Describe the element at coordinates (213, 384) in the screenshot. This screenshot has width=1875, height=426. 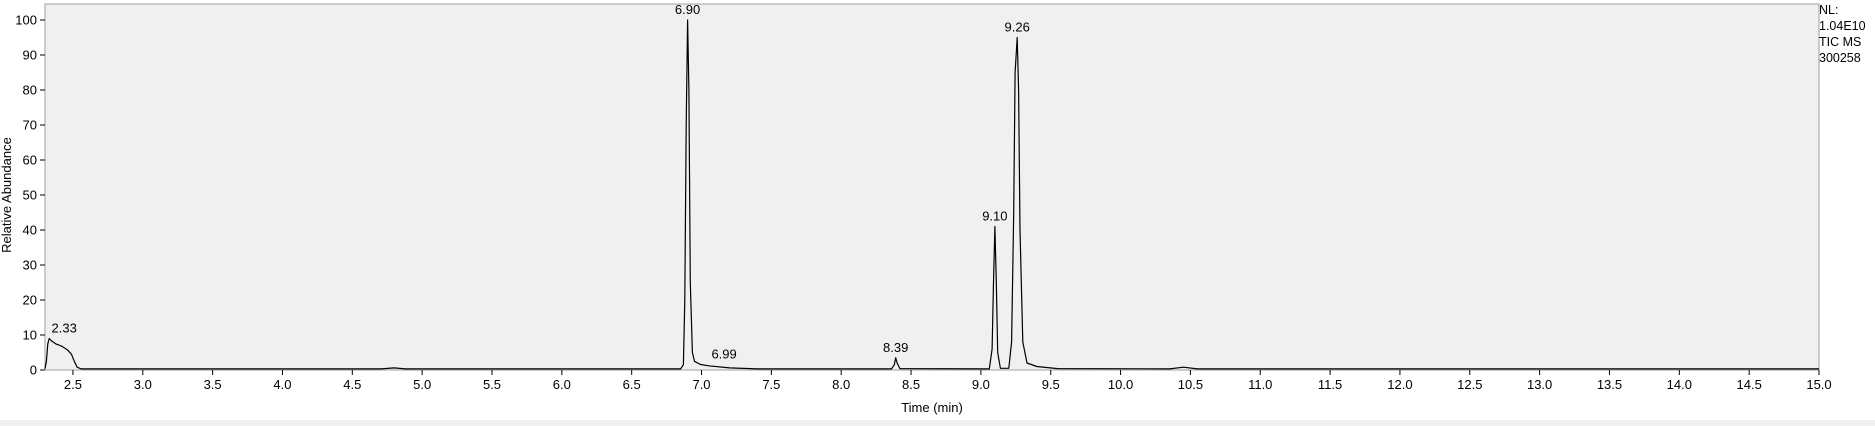
I see `x-tick-label: 3.5` at that location.